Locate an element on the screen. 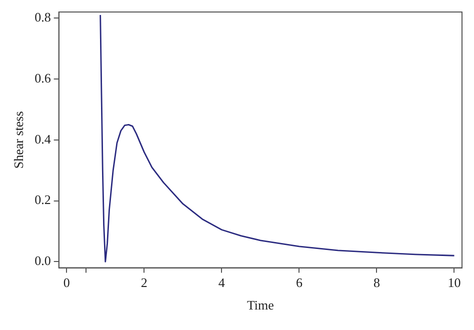 This screenshot has width=474, height=330. y-tick-label: 0.8 is located at coordinates (42, 17).